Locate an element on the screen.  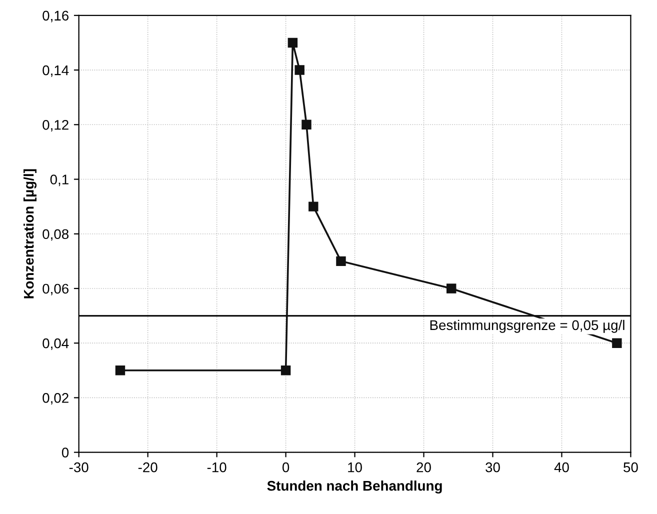
x-tick-label: 50 is located at coordinates (631, 467).